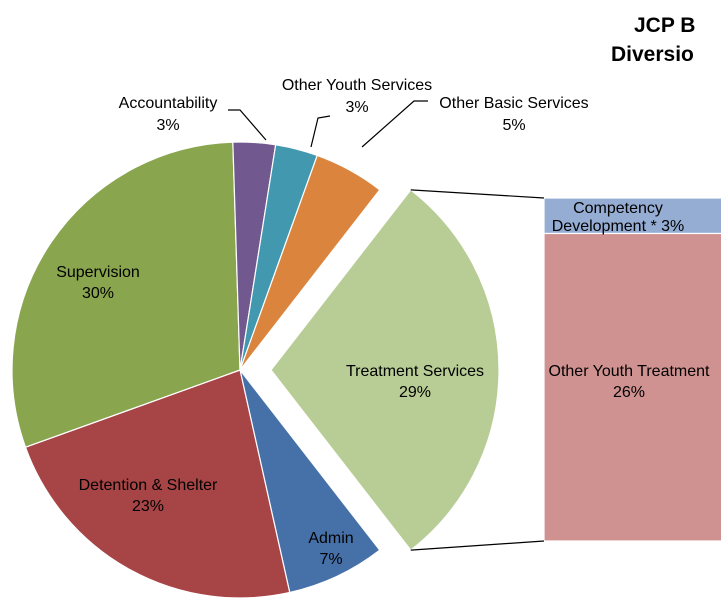 This screenshot has height=599, width=721. What do you see at coordinates (618, 217) in the screenshot?
I see `bar-label-competency-development-3: Competency Development * 3%` at bounding box center [618, 217].